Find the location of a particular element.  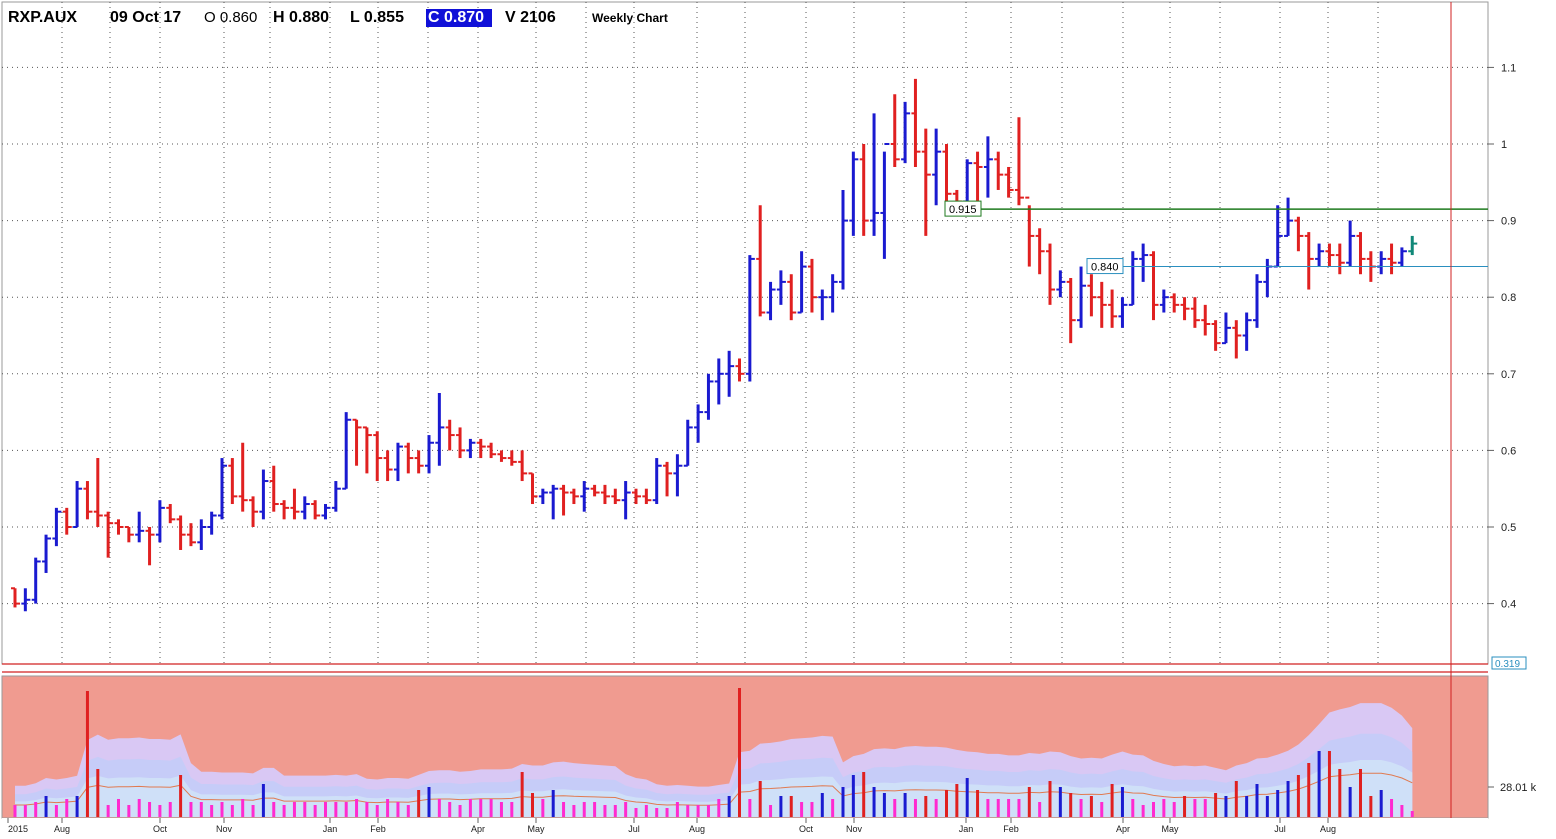

high-label: H 0.880 is located at coordinates (301, 17).